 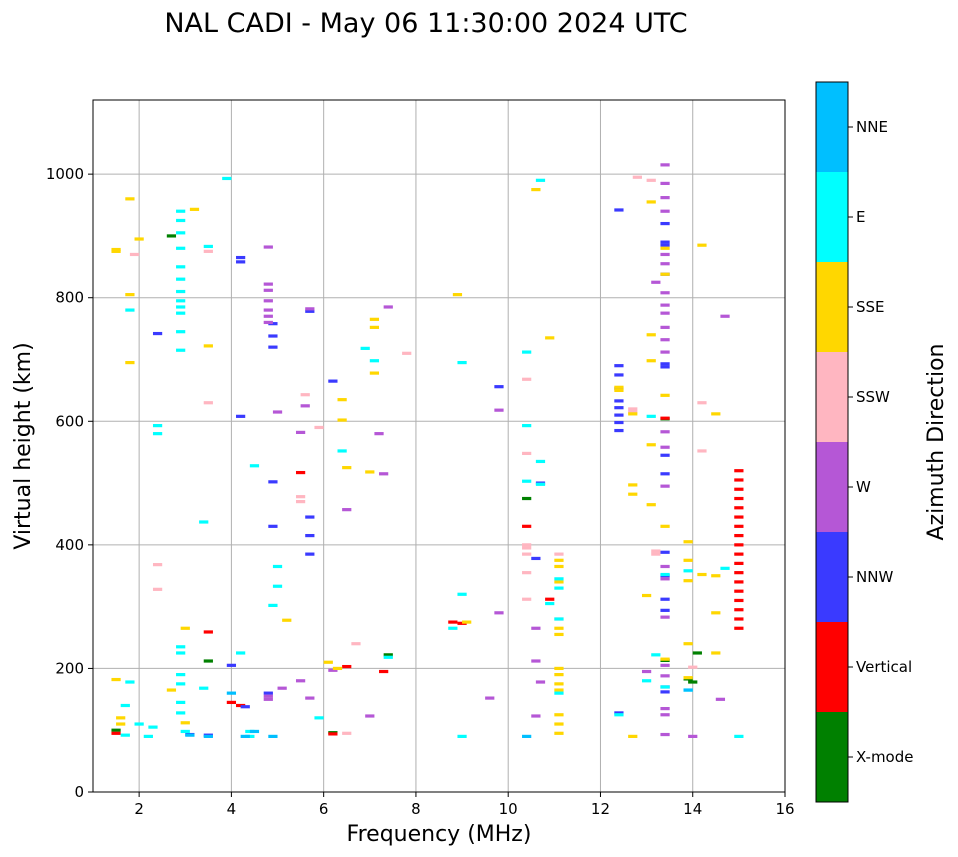 What do you see at coordinates (872, 127) in the screenshot?
I see `colorbar-label: NNE` at bounding box center [872, 127].